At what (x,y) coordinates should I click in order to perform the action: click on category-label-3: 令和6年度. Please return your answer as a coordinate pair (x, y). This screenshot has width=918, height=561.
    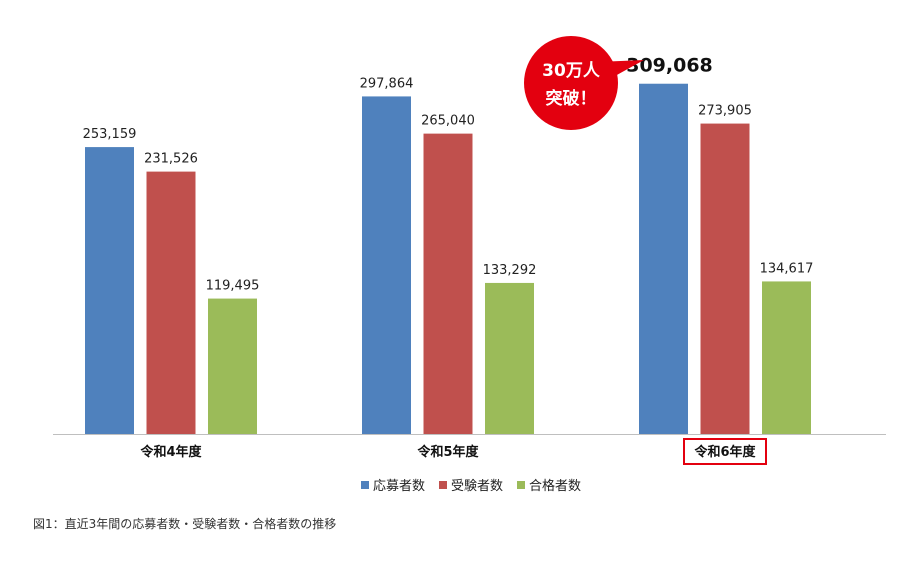
    Looking at the image, I should click on (725, 452).